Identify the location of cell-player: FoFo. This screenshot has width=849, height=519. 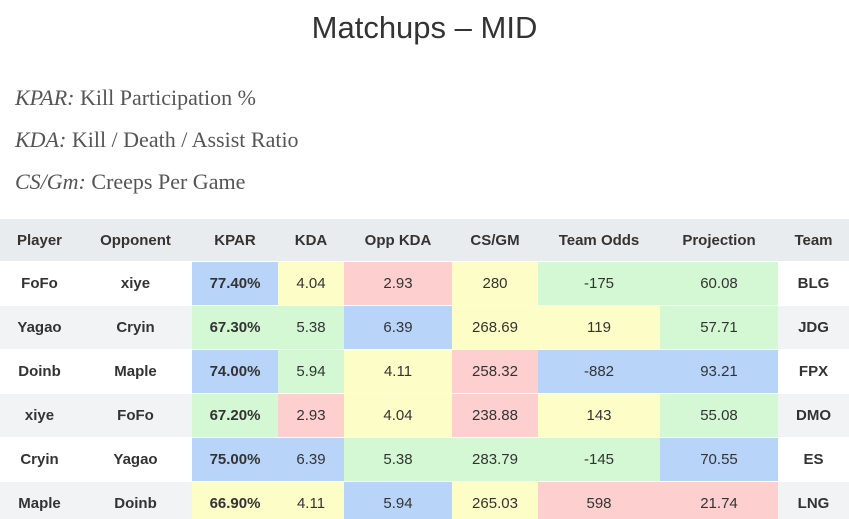
(39, 283).